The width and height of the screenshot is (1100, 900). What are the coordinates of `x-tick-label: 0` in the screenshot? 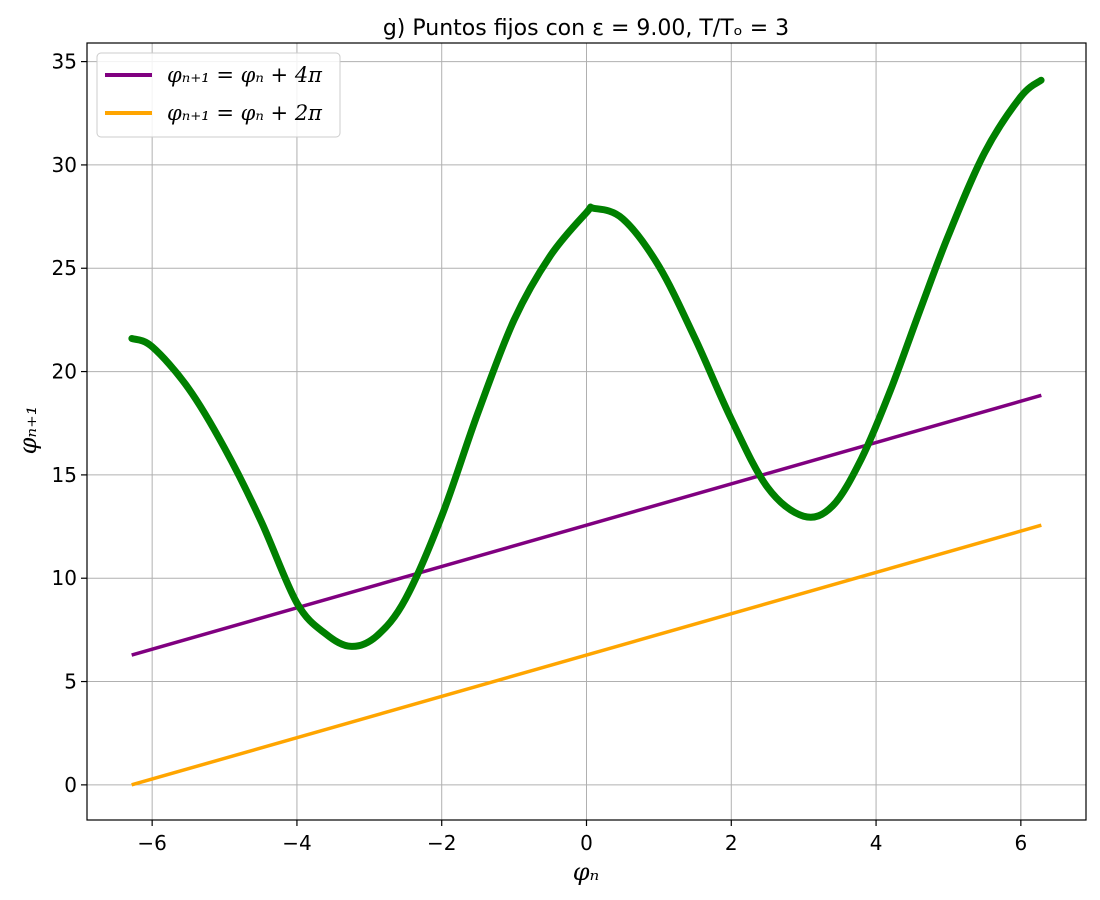 It's located at (586, 843).